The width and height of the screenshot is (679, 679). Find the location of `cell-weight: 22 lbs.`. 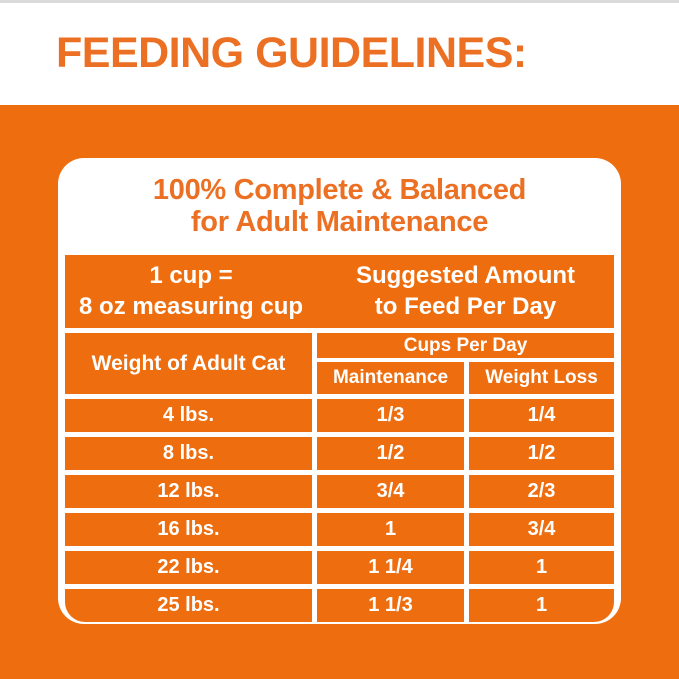

cell-weight: 22 lbs. is located at coordinates (188, 567).